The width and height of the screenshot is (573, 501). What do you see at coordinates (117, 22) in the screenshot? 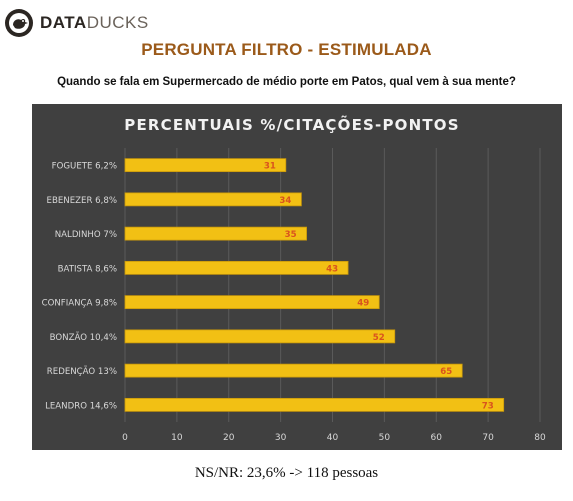
I see `brand-wordmark-light: DUCKS` at bounding box center [117, 22].